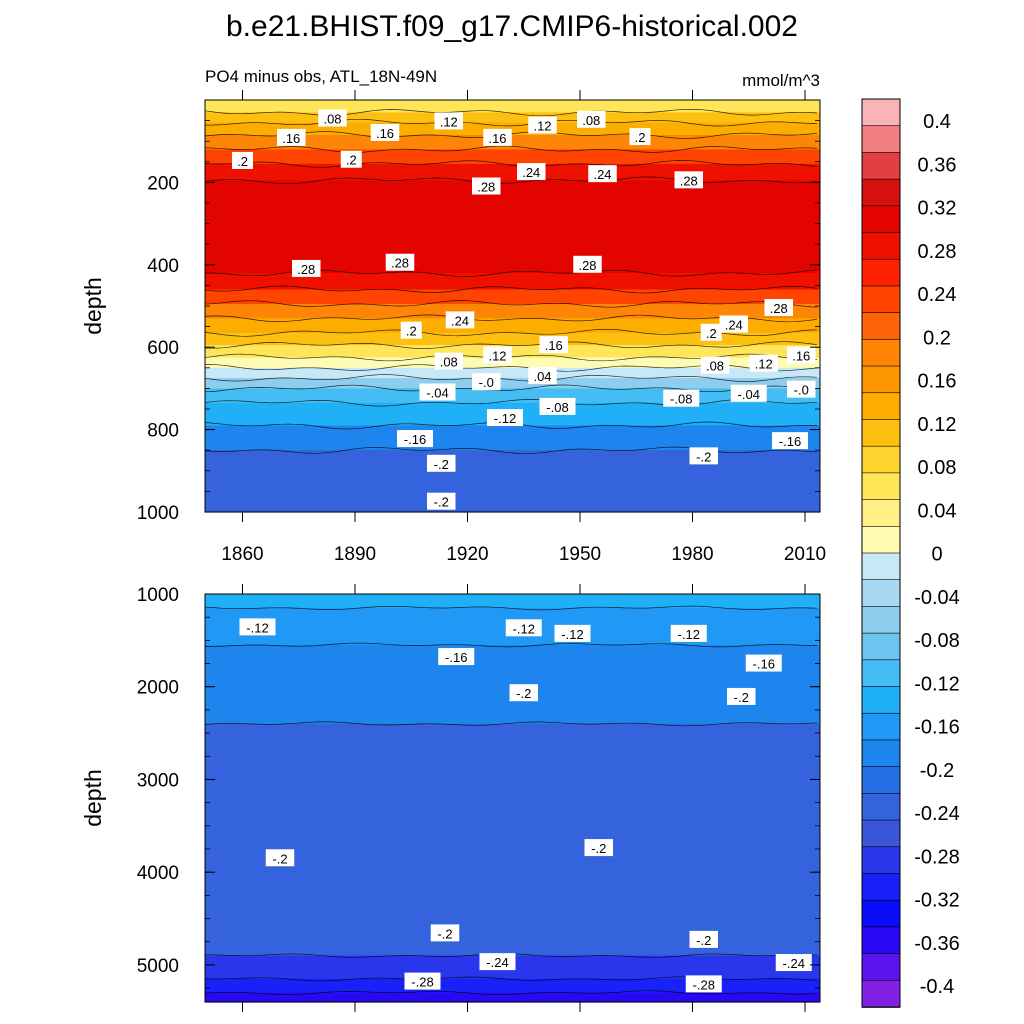 This screenshot has height=1024, width=1024. What do you see at coordinates (158, 688) in the screenshot?
I see `y-tick-label: 2000` at bounding box center [158, 688].